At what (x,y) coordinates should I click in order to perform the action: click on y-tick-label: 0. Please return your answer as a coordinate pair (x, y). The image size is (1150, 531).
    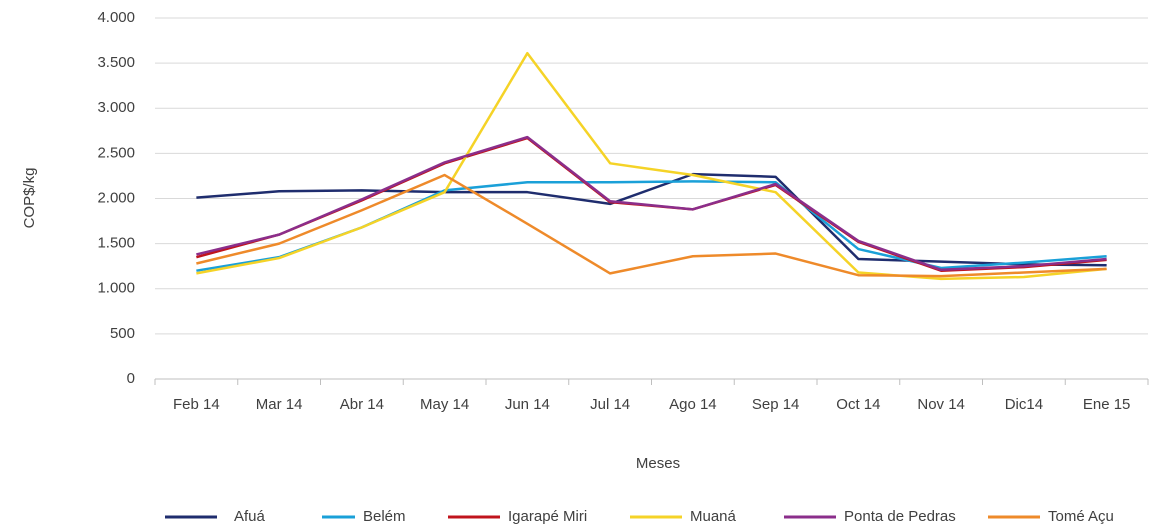
    Looking at the image, I should click on (131, 378).